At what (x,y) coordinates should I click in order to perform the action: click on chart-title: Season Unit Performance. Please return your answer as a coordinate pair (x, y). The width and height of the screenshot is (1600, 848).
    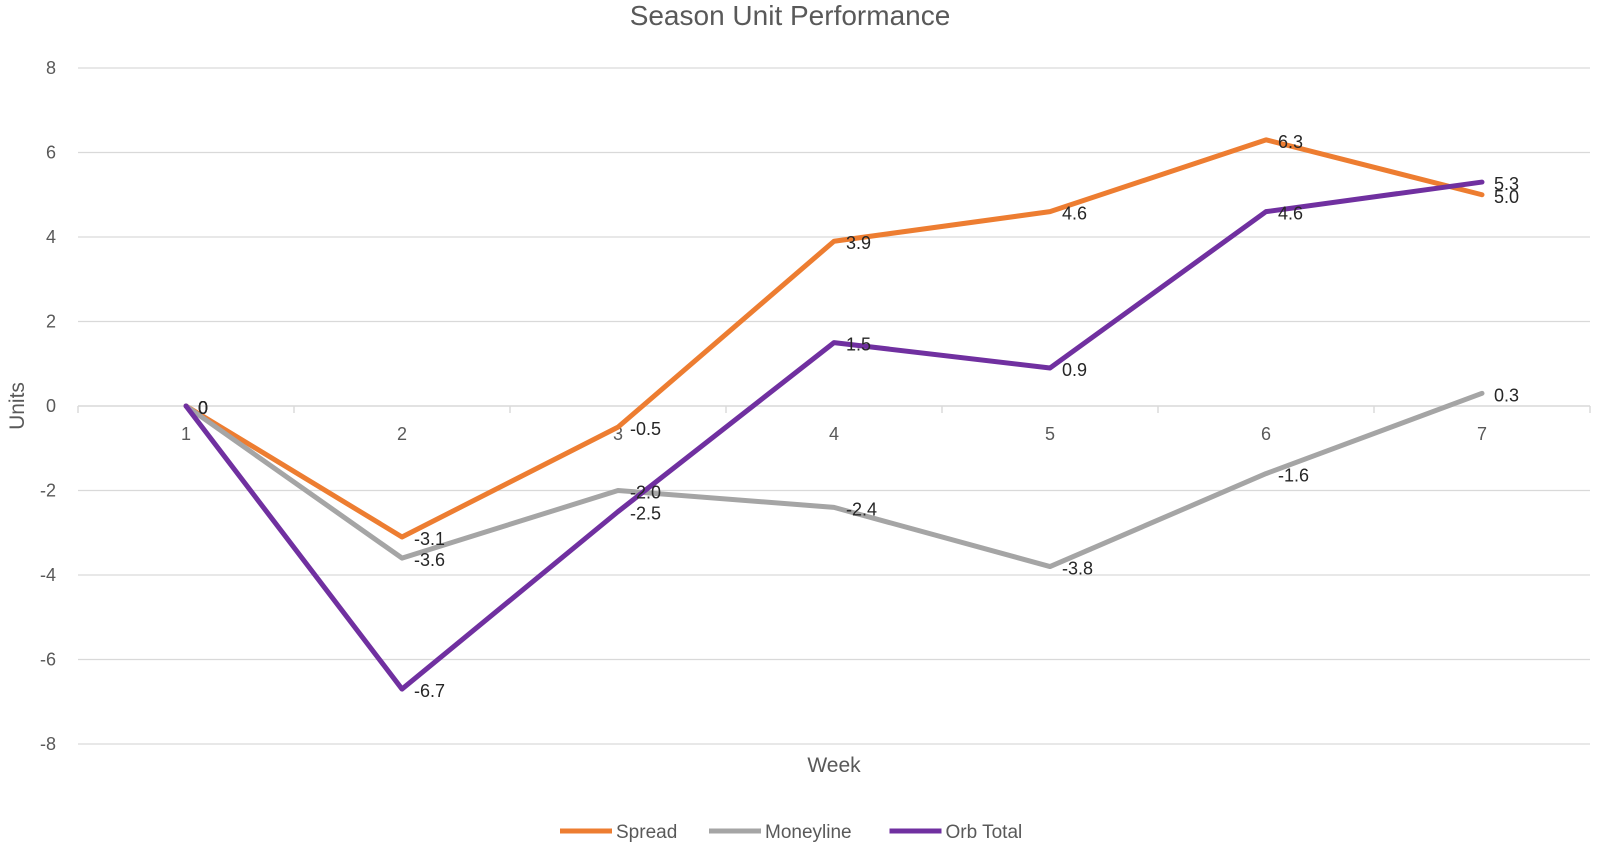
    Looking at the image, I should click on (790, 15).